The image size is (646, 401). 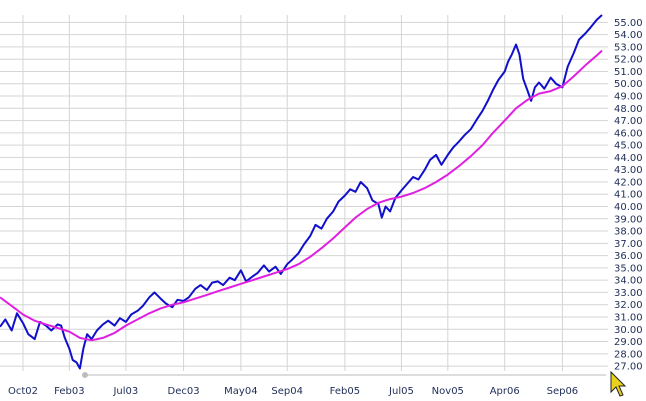 I want to click on y-tick-label: 55.00, so click(x=628, y=23).